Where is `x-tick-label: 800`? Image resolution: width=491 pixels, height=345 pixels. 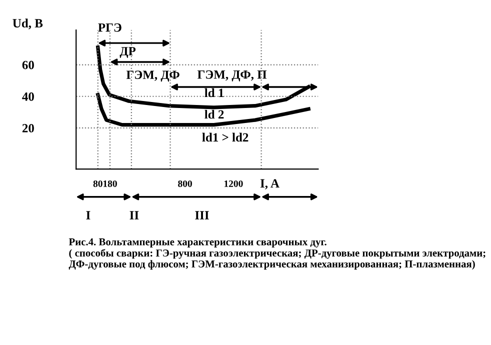
x-tick-label: 800 is located at coordinates (185, 184).